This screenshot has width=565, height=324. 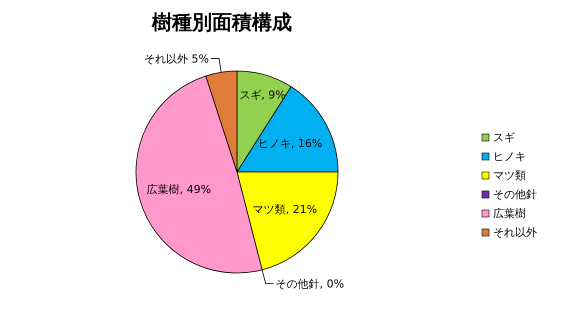 I want to click on legend-label: スギ, so click(x=504, y=137).